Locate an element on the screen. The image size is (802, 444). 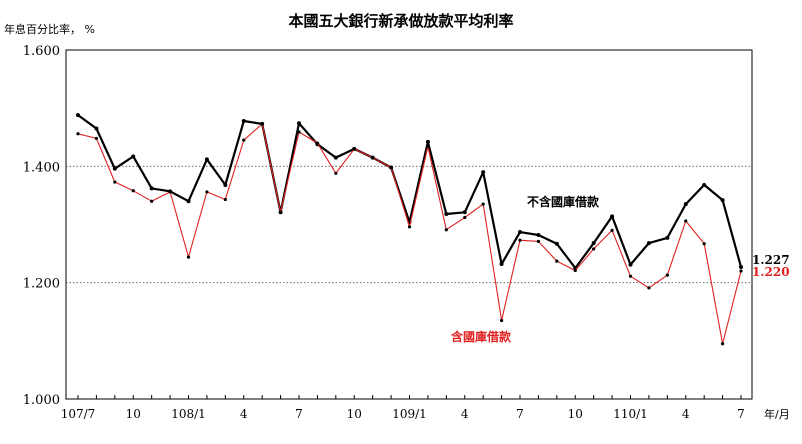
y-tick-label: 1.400 is located at coordinates (41, 167).